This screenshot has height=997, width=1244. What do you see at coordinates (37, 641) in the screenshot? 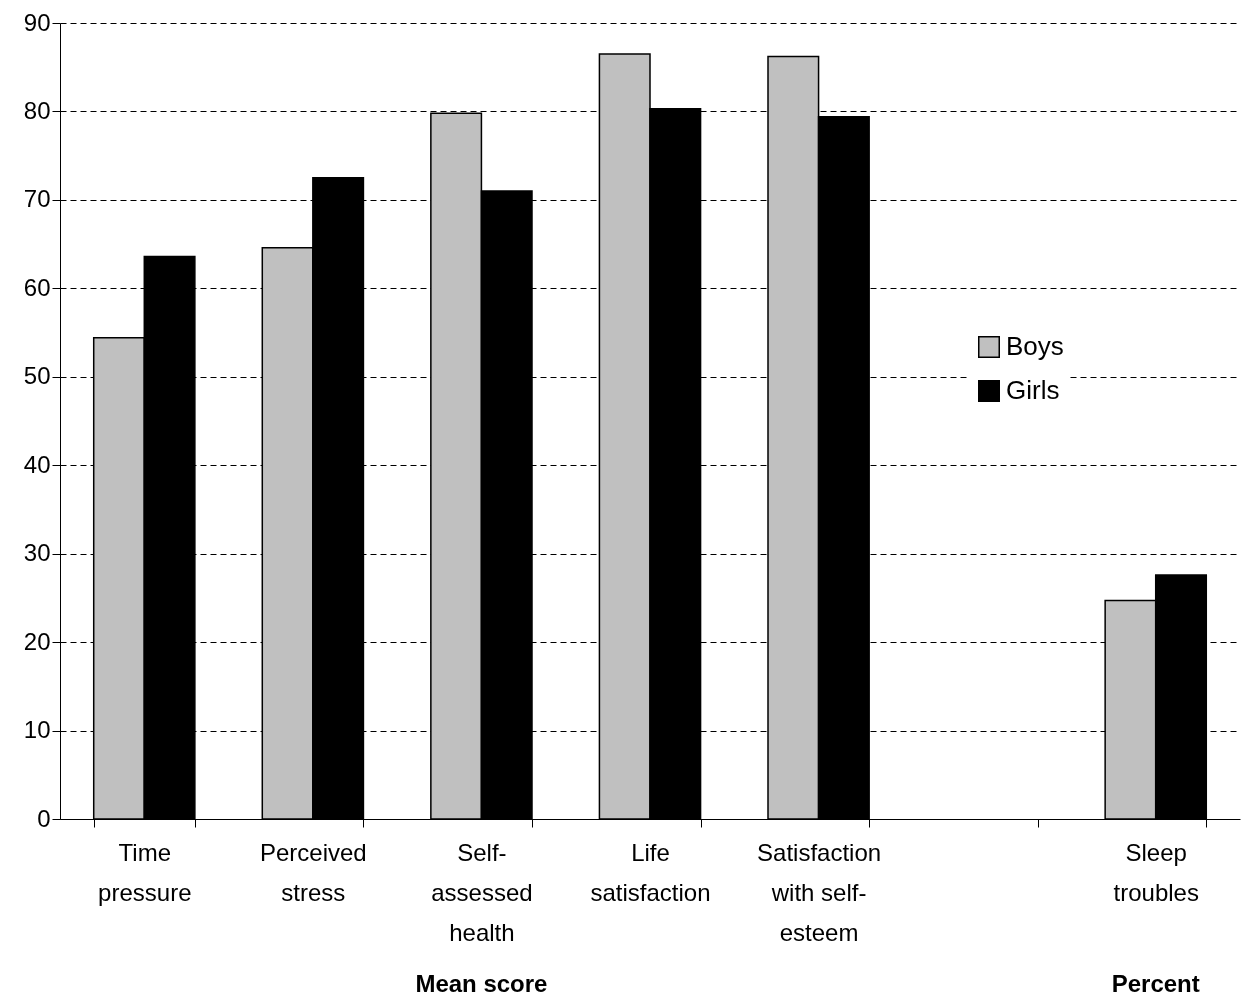
I see `y-tick-label: 20` at bounding box center [37, 641].